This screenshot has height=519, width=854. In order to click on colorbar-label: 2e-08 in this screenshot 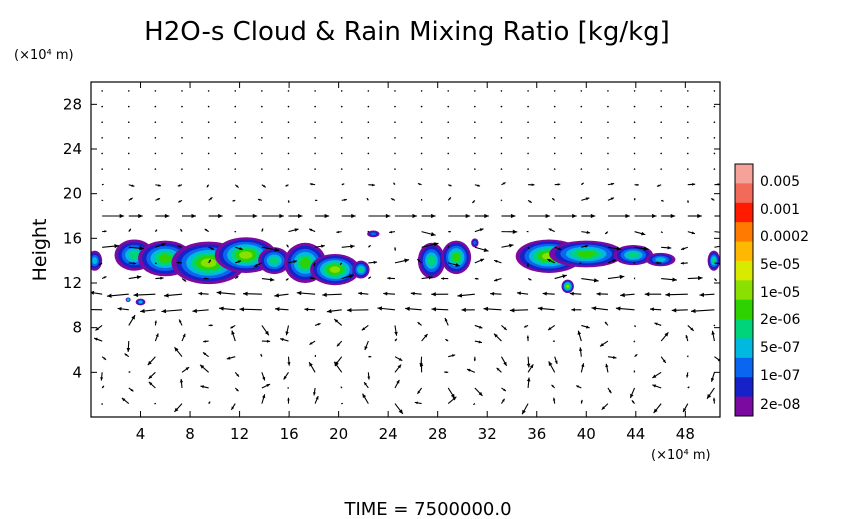, I will do `click(780, 405)`.